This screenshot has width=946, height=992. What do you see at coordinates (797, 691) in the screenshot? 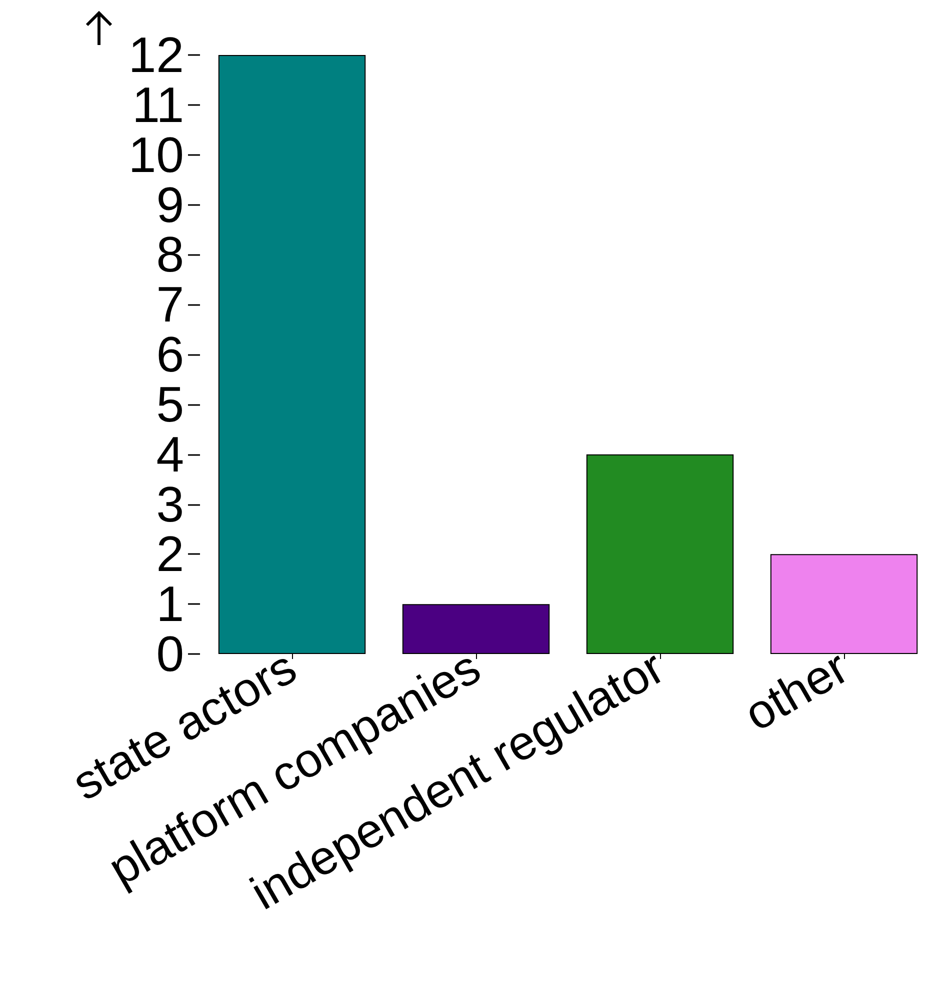
I see `x-tick-label: other` at bounding box center [797, 691].